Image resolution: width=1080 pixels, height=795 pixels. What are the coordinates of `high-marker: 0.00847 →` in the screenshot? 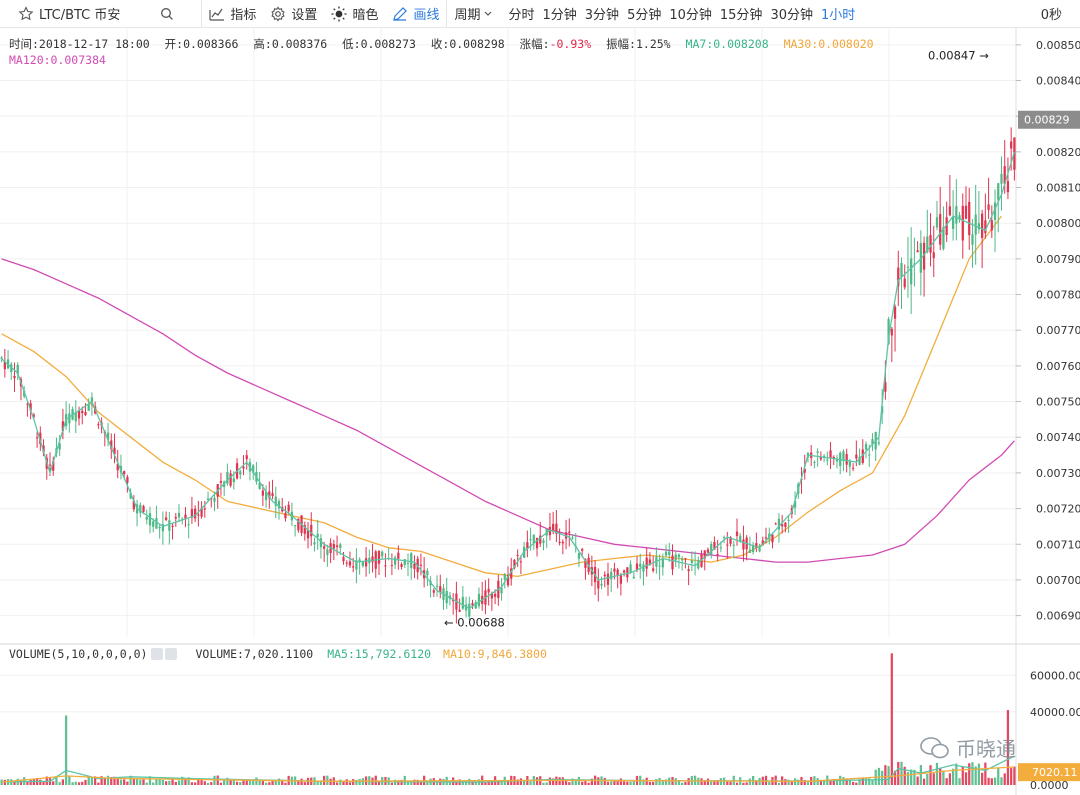 It's located at (958, 56).